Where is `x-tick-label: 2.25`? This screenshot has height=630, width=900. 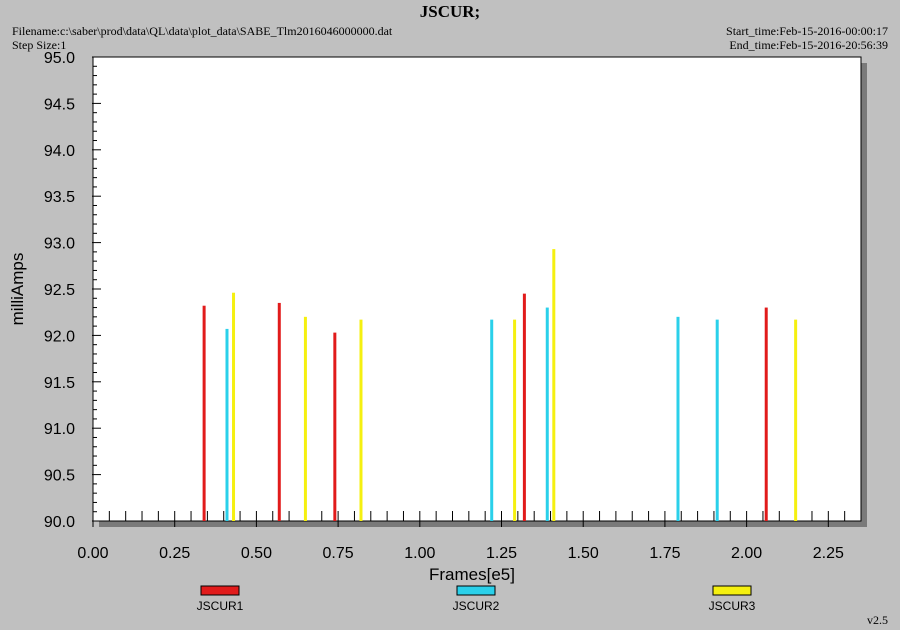
x-tick-label: 2.25 is located at coordinates (828, 553).